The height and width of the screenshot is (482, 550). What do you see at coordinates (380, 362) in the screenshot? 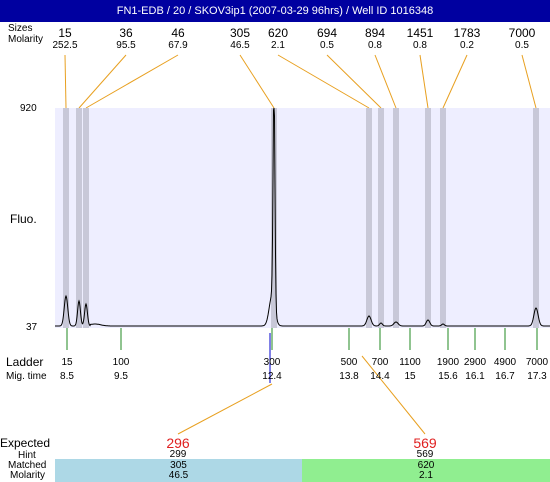
I see `ladder-size-label: 700` at bounding box center [380, 362].